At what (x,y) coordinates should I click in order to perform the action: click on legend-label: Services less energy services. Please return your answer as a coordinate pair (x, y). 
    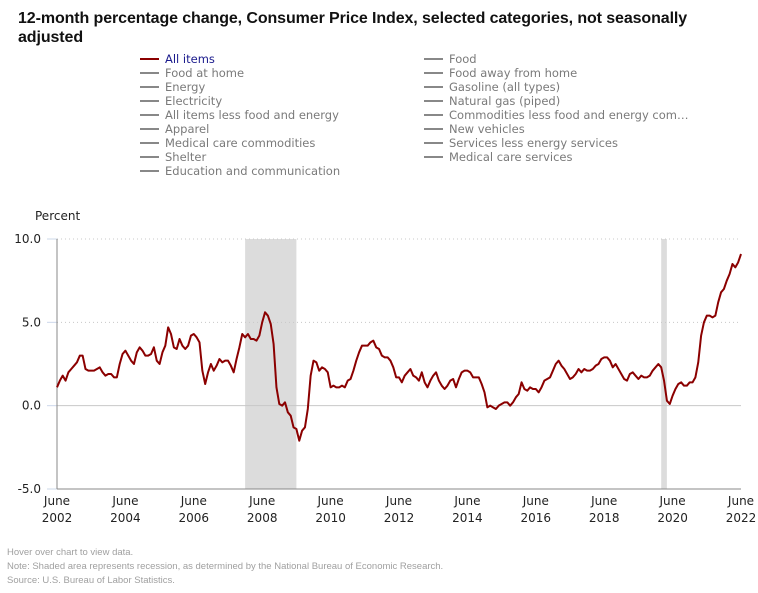
    Looking at the image, I should click on (533, 143).